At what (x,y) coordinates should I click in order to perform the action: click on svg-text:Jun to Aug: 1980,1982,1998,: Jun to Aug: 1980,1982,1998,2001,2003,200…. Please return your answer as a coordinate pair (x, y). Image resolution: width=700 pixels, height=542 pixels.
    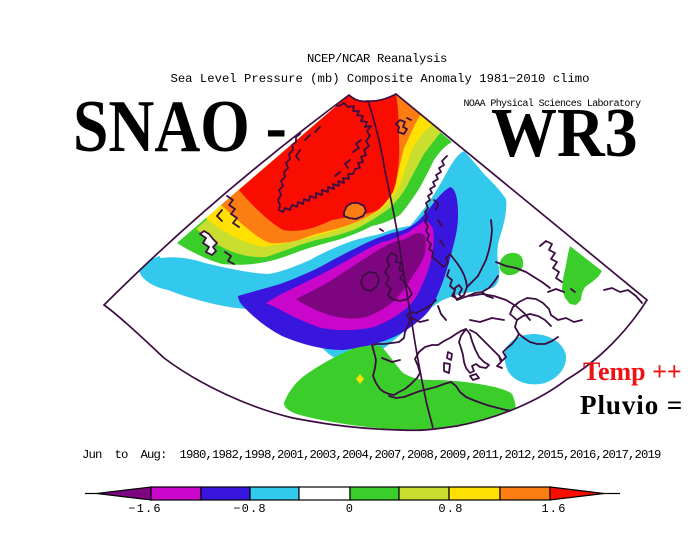
    Looking at the image, I should click on (371, 455).